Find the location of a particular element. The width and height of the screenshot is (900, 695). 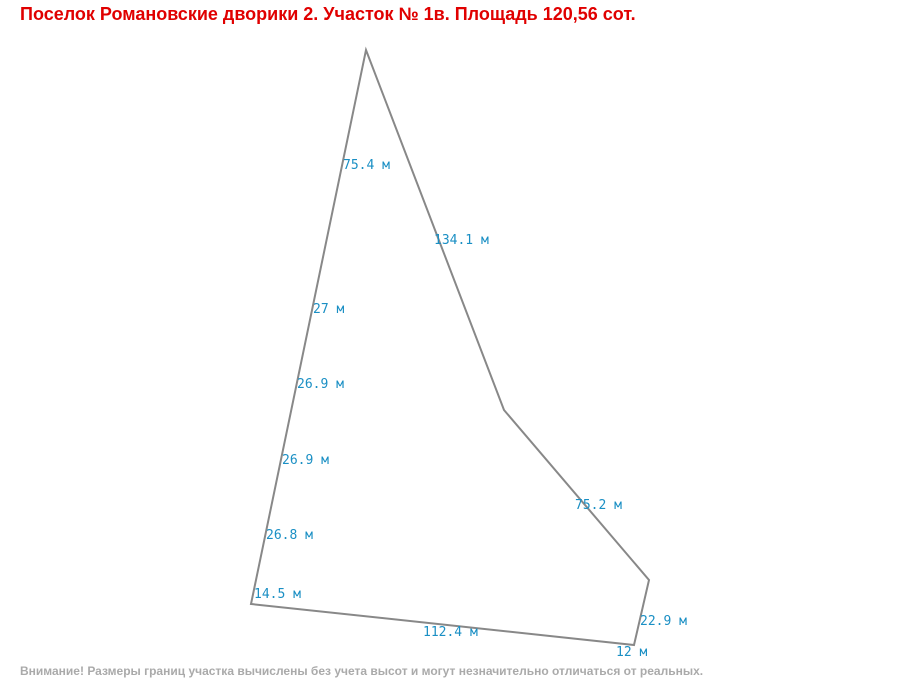

edge-label: 26.8 м is located at coordinates (289, 535).